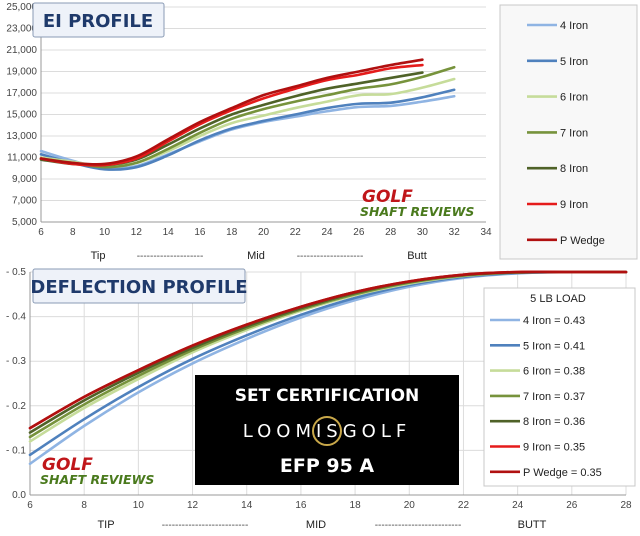 This screenshot has width=640, height=536. I want to click on y-tick-label: - 0.2, so click(16, 406).